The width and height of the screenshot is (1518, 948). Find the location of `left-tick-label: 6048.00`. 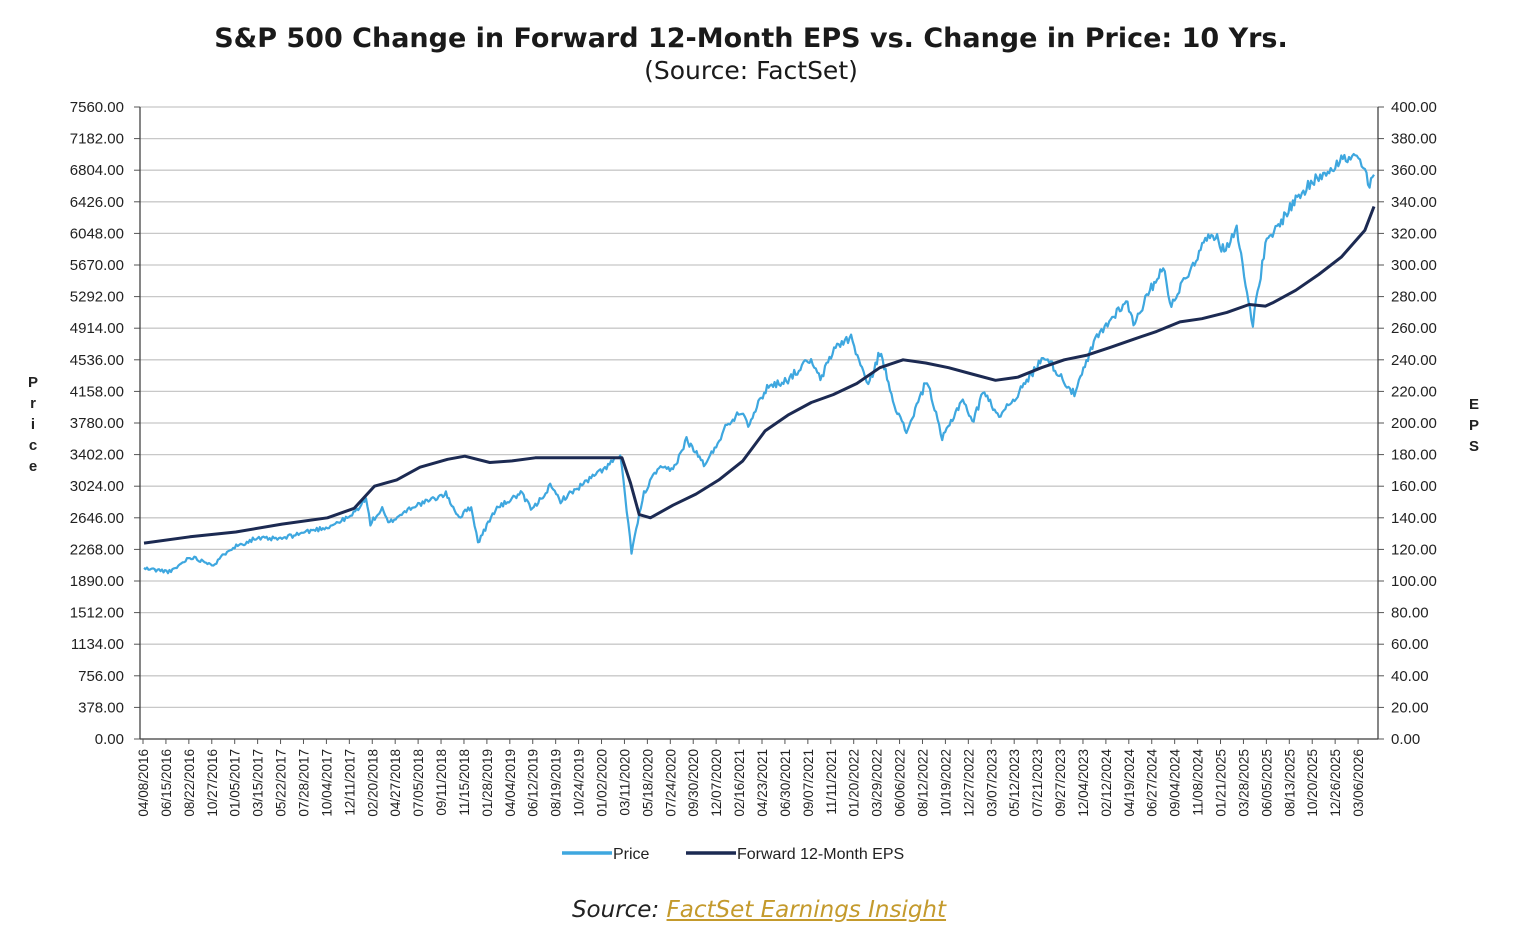

left-tick-label: 6048.00 is located at coordinates (97, 233).